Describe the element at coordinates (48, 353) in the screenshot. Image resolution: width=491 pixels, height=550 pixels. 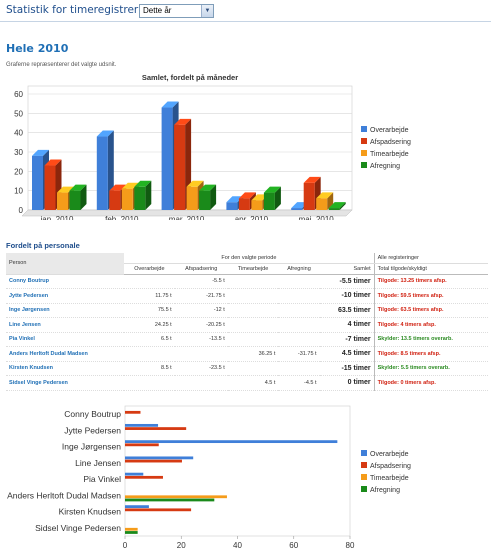
I see `person-name-link: Anders Herltoft Dudal Madsen` at that location.